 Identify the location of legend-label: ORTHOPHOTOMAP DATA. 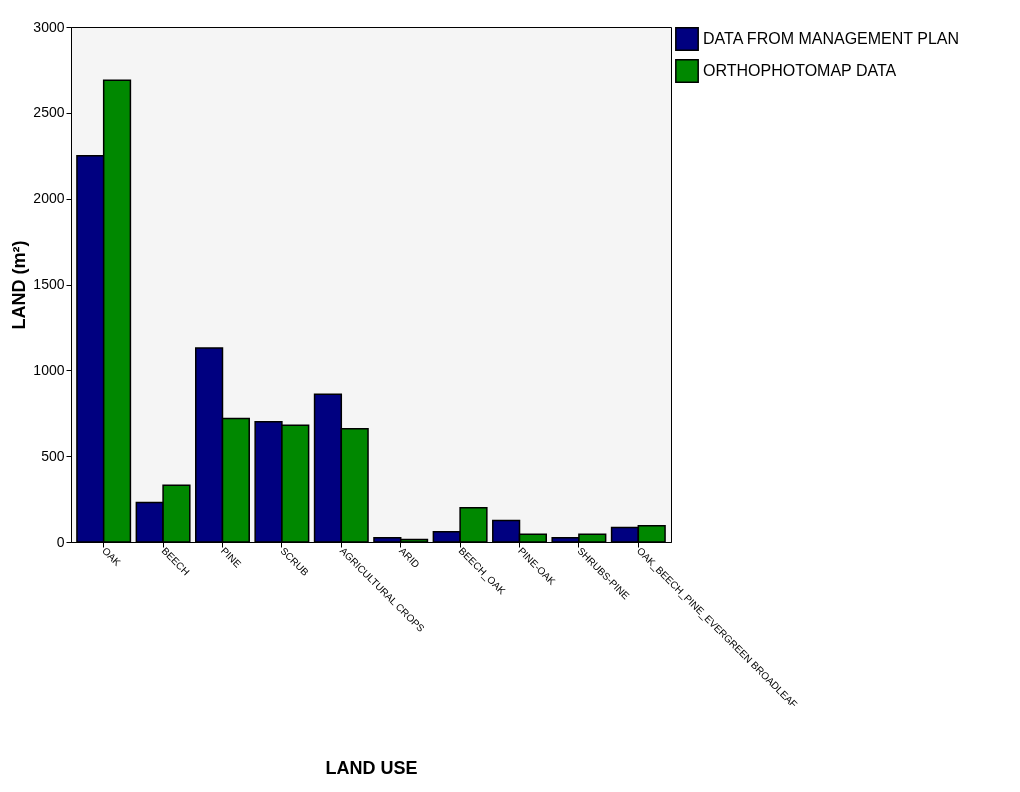
(800, 70).